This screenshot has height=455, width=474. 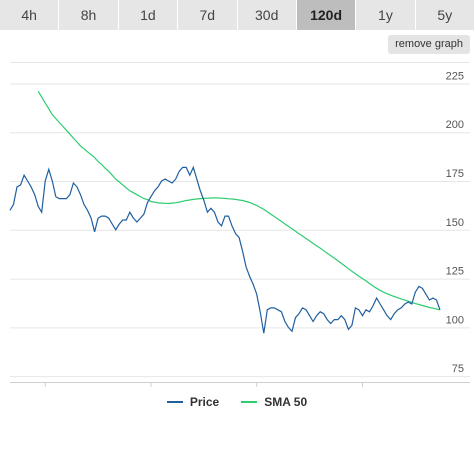 What do you see at coordinates (326, 15) in the screenshot?
I see `tab-120d: 120d` at bounding box center [326, 15].